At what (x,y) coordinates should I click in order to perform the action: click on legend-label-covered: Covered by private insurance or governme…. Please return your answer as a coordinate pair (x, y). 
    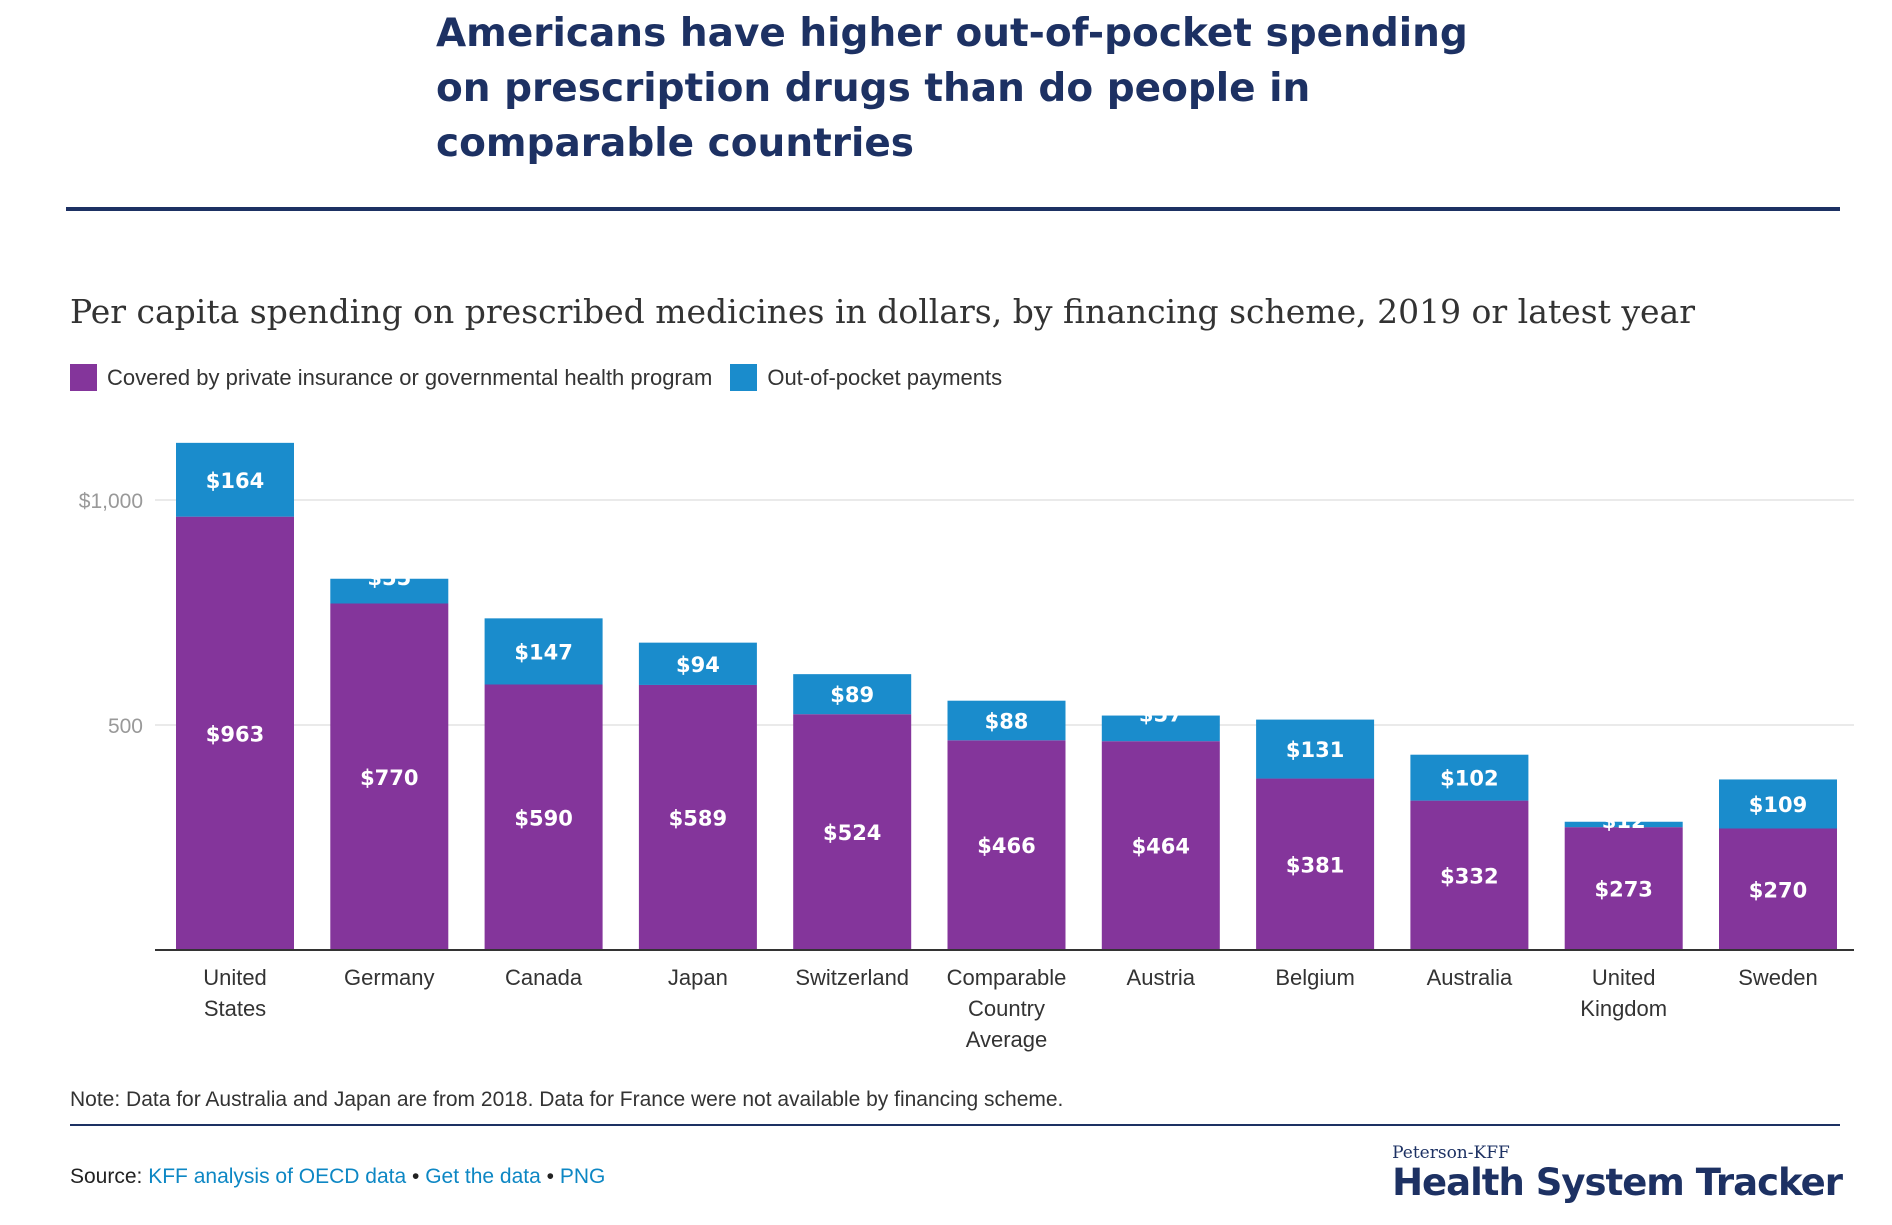
    Looking at the image, I should click on (410, 377).